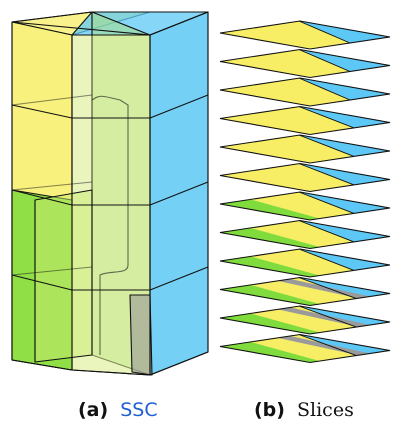 This screenshot has width=406, height=428. I want to click on ssc-edge-top1, so click(81, 28).